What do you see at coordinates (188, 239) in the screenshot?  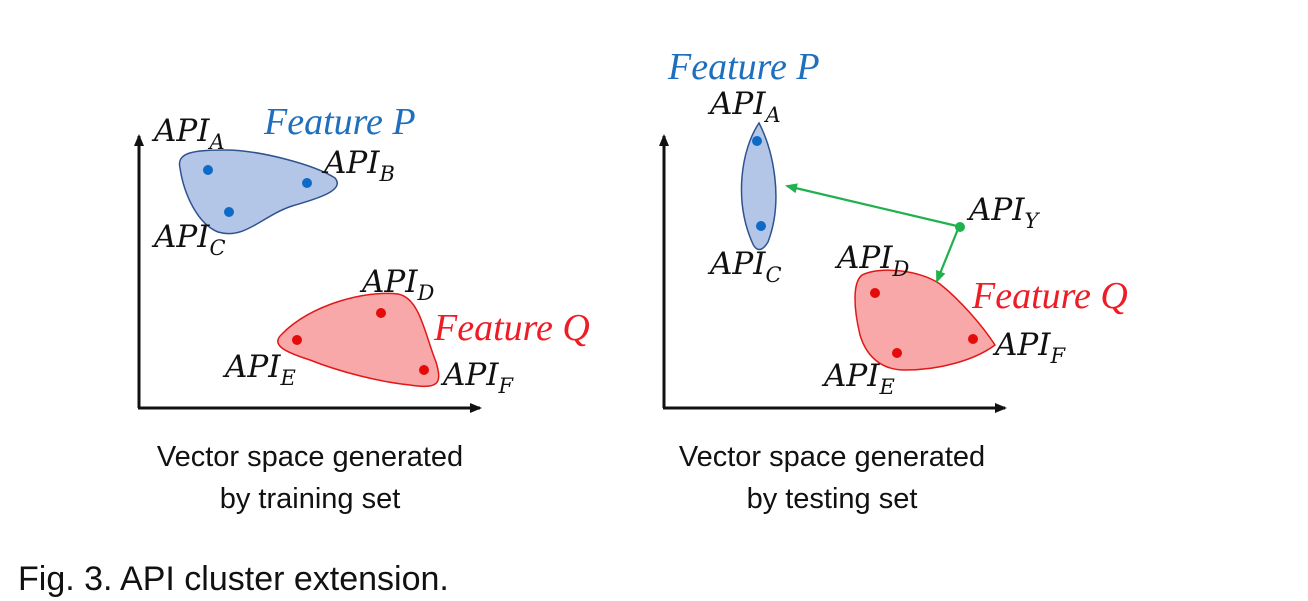 I see `left-label-api-c: APIC` at bounding box center [188, 239].